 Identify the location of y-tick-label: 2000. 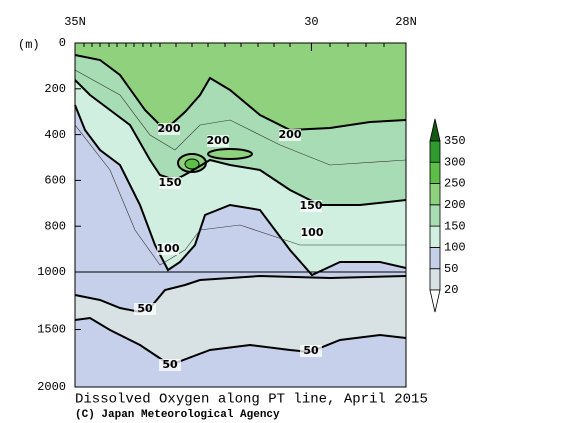
(51, 387).